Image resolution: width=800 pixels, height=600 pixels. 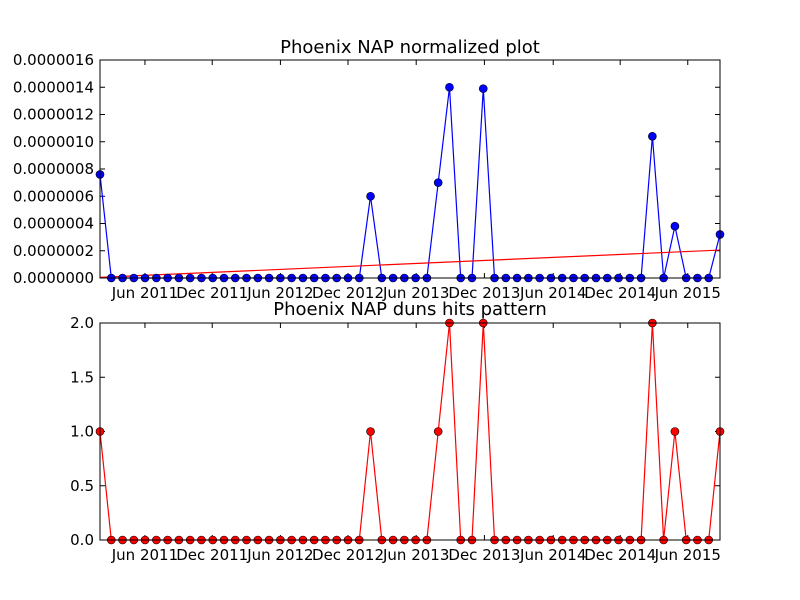 I want to click on y-tick-label: 0.0000000, so click(x=53, y=278).